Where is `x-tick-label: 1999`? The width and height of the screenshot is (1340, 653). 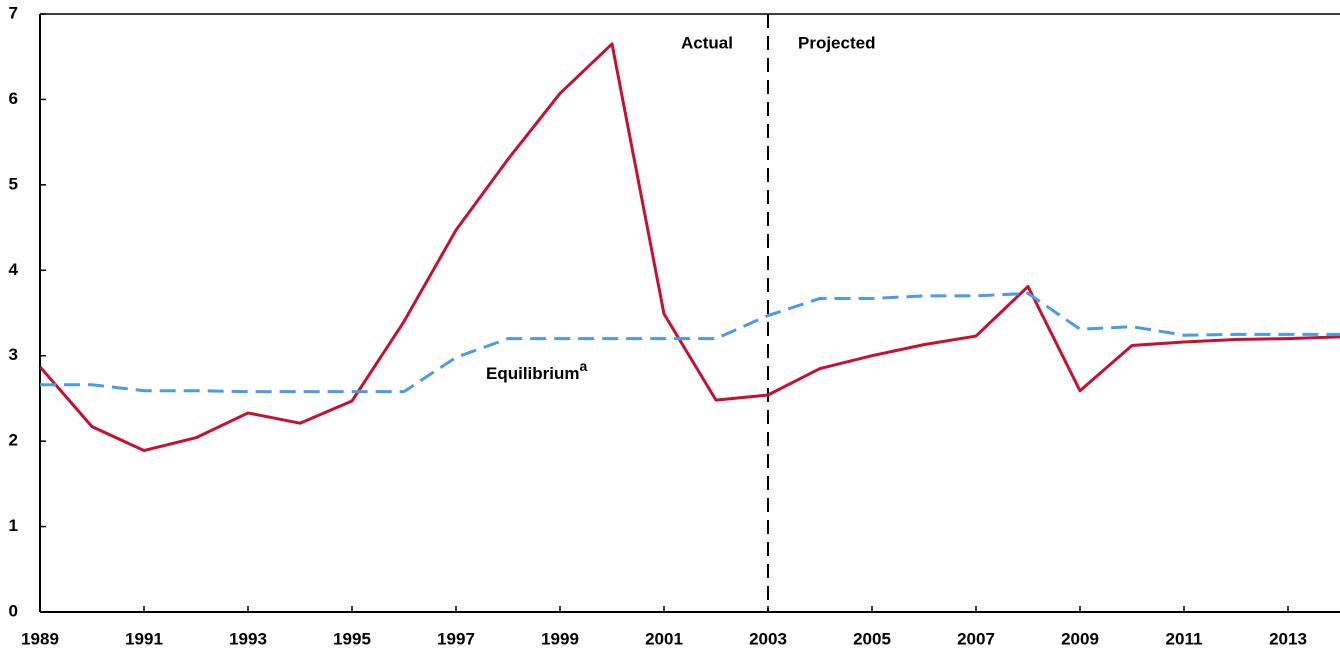
x-tick-label: 1999 is located at coordinates (560, 638).